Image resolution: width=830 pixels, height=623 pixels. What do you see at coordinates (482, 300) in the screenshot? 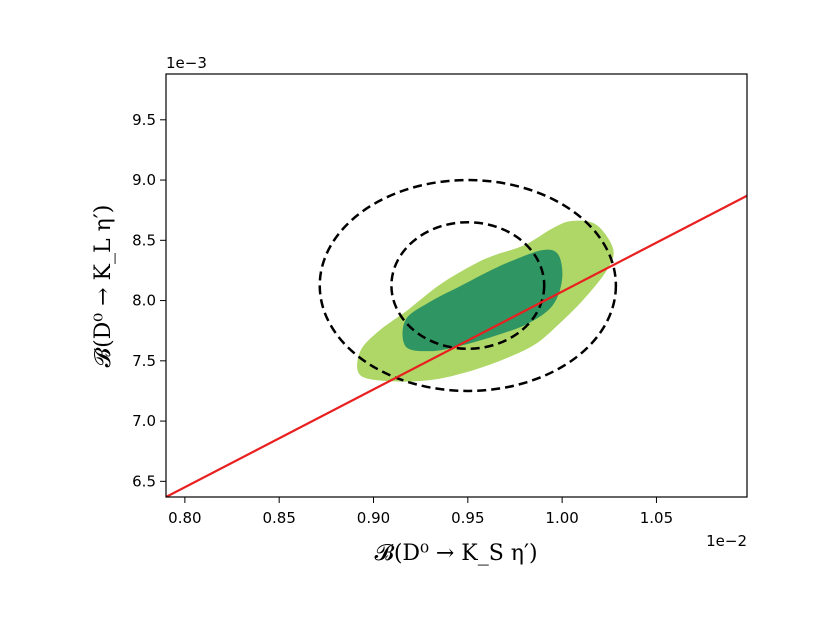
I see `inner-region` at bounding box center [482, 300].